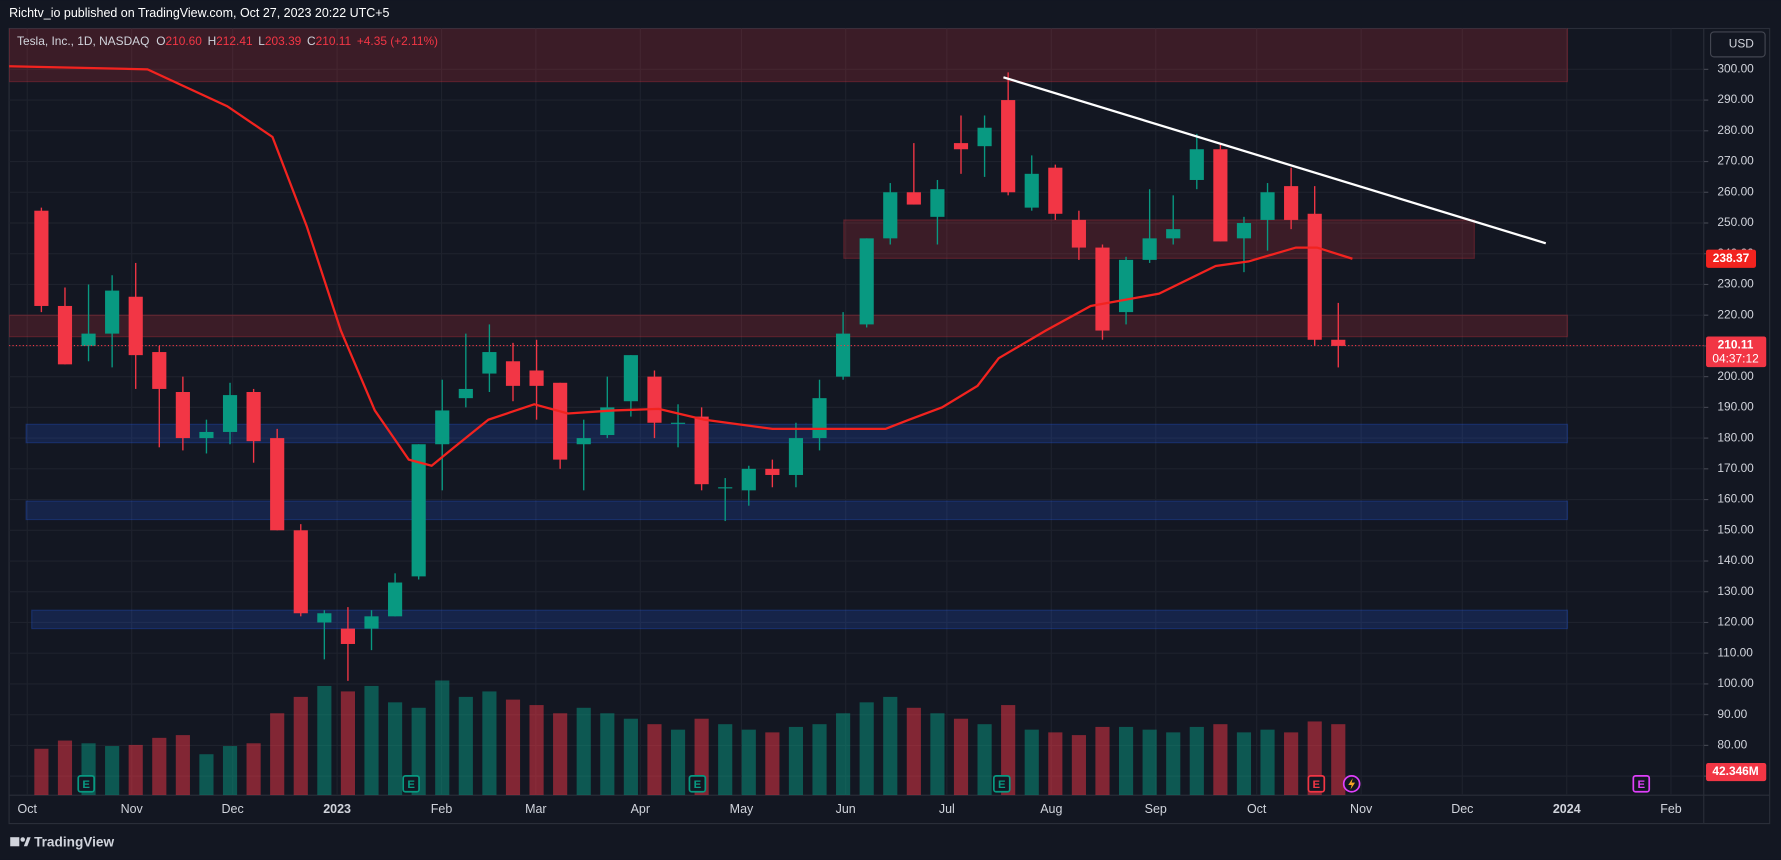 The image size is (1781, 860). I want to click on y-tick-label: 180.00, so click(1735, 437).